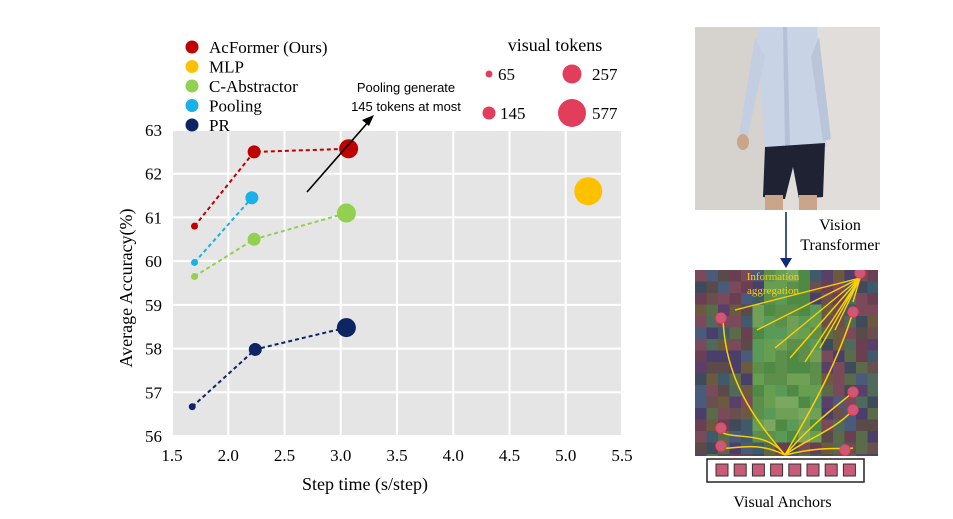 Image resolution: width=953 pixels, height=519 pixels. What do you see at coordinates (271, 187) in the screenshot?
I see `series-line` at bounding box center [271, 187].